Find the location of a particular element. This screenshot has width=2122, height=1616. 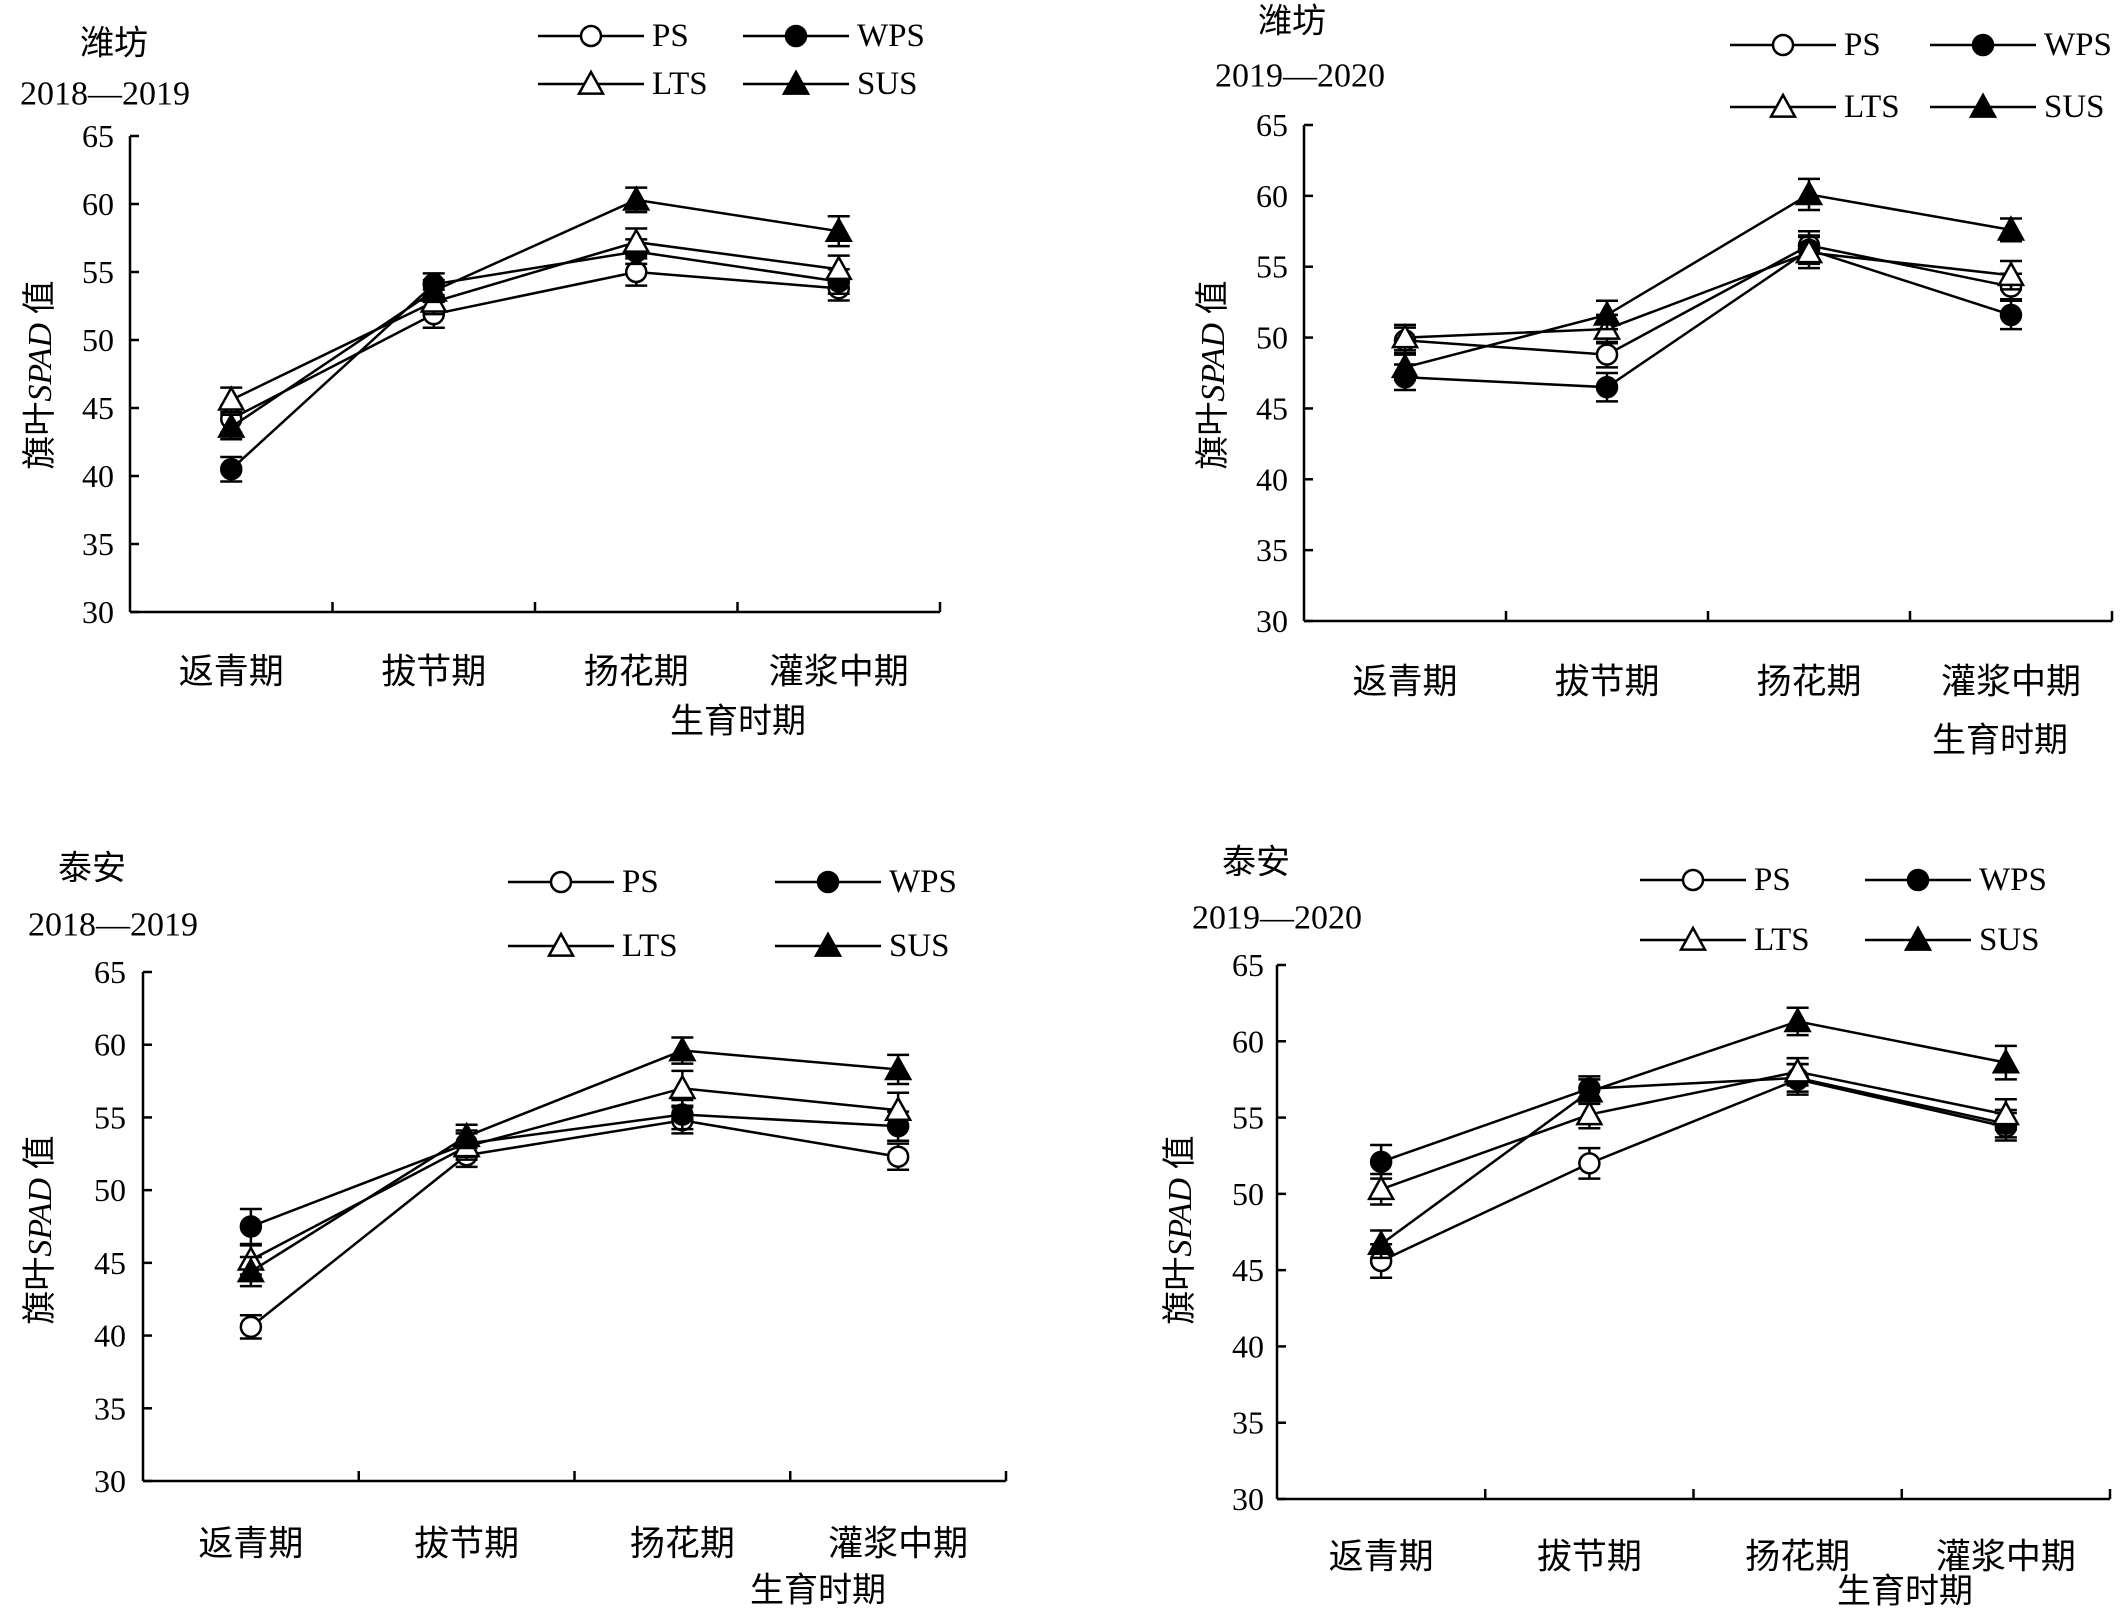

y-axis-title-italic: SPAD is located at coordinates (1213, 361).